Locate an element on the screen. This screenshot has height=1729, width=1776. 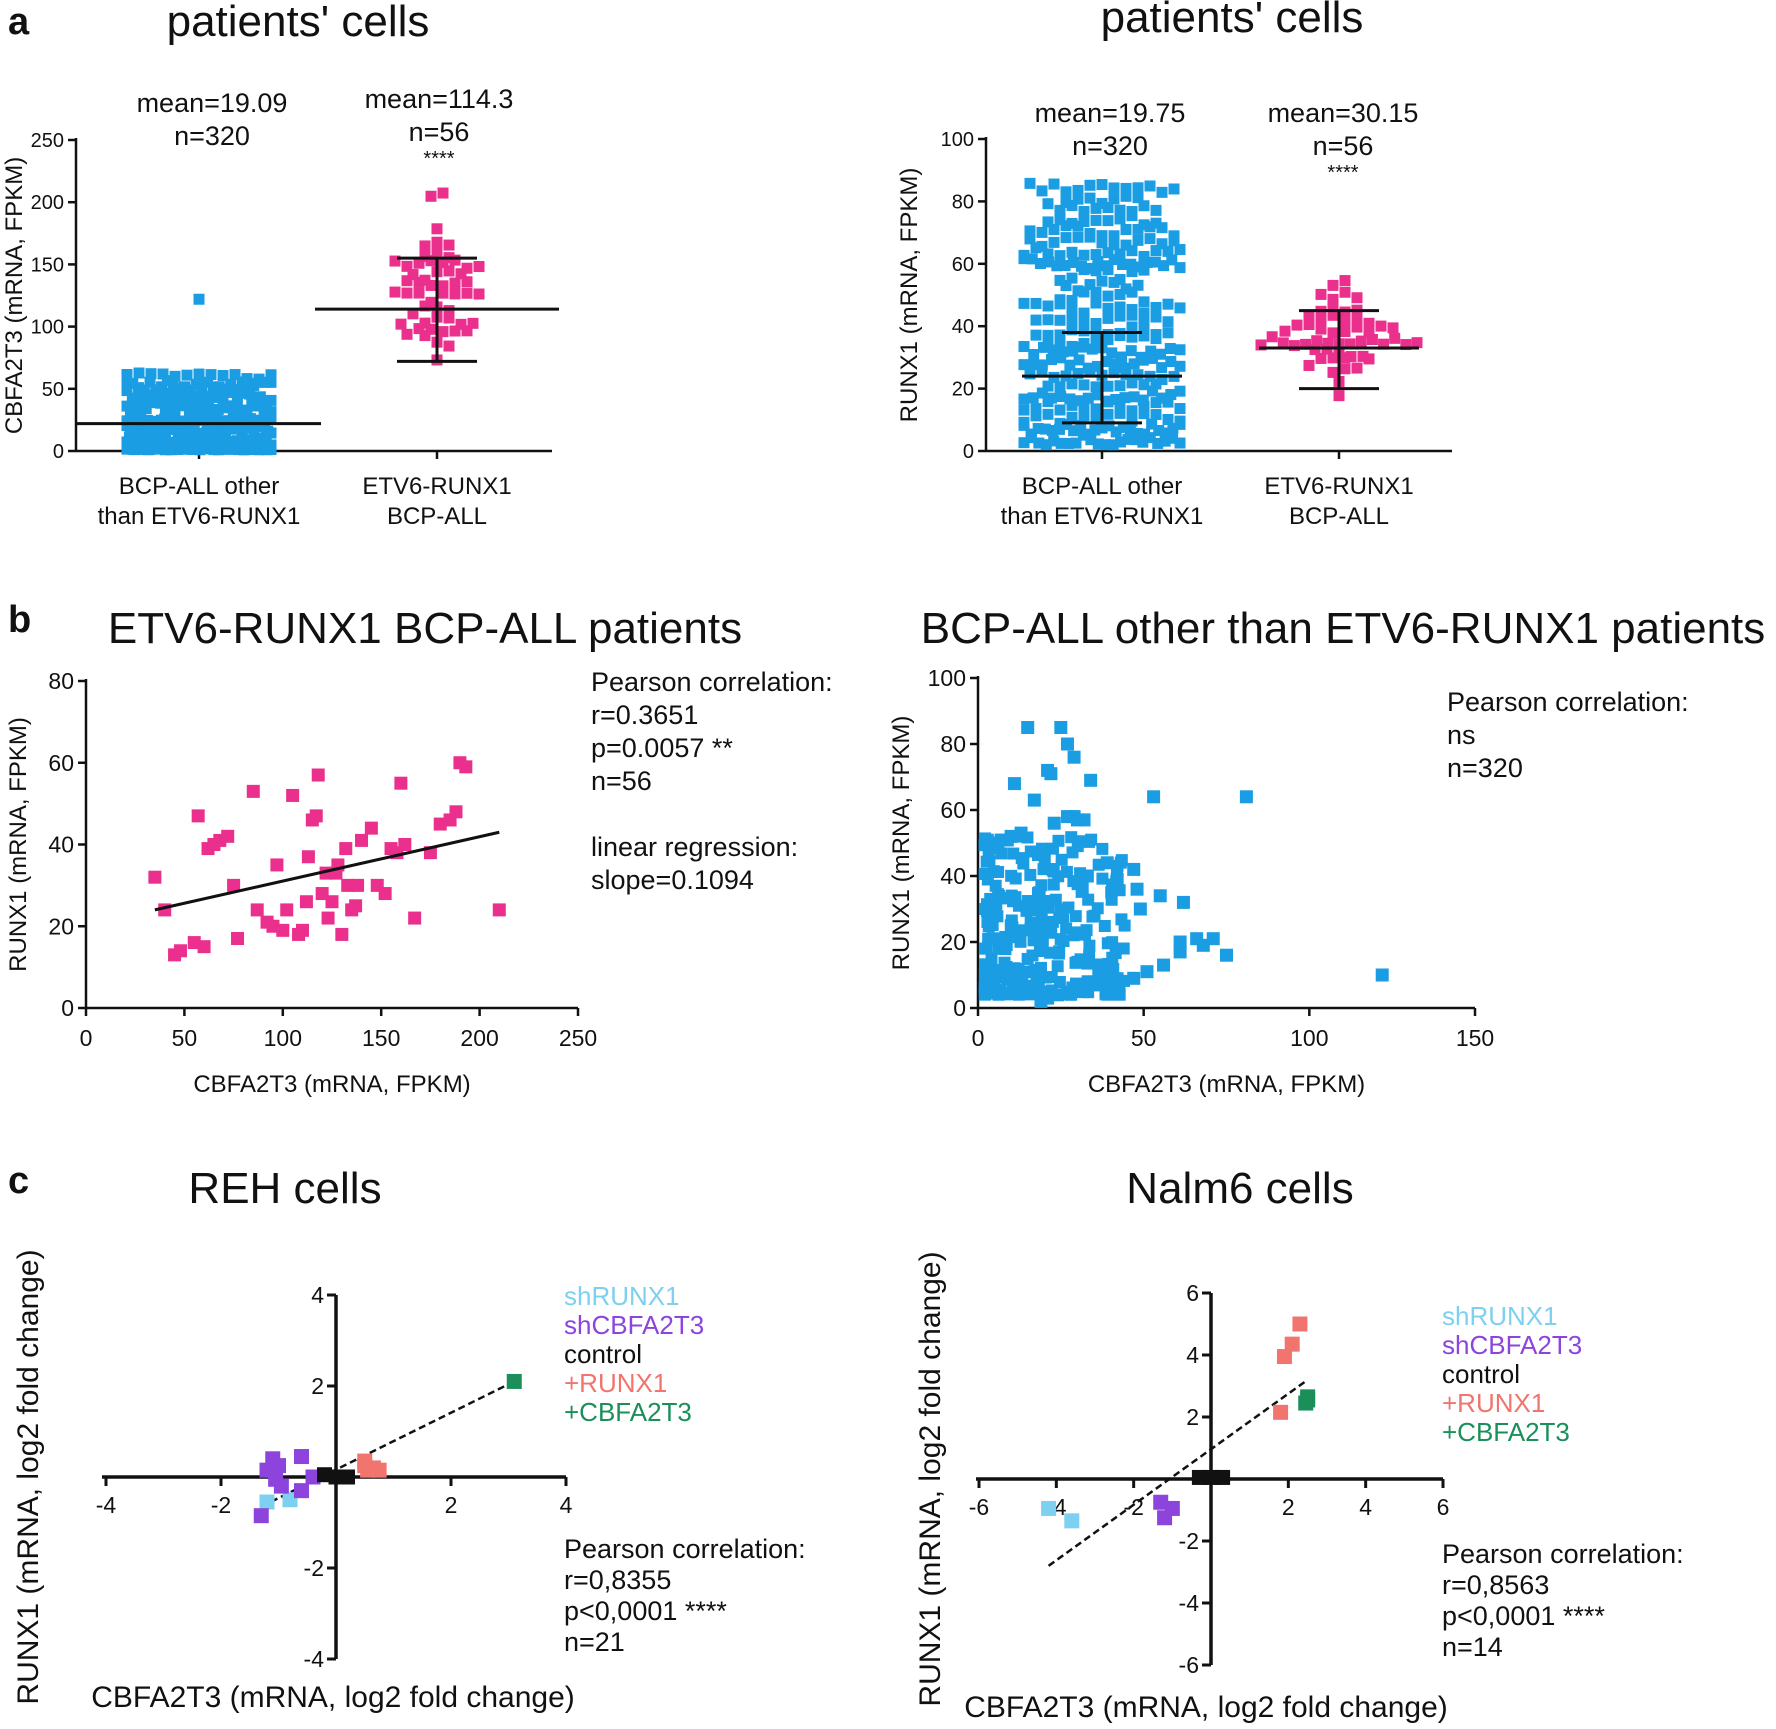
x-tick-label: 2 is located at coordinates (451, 1505).